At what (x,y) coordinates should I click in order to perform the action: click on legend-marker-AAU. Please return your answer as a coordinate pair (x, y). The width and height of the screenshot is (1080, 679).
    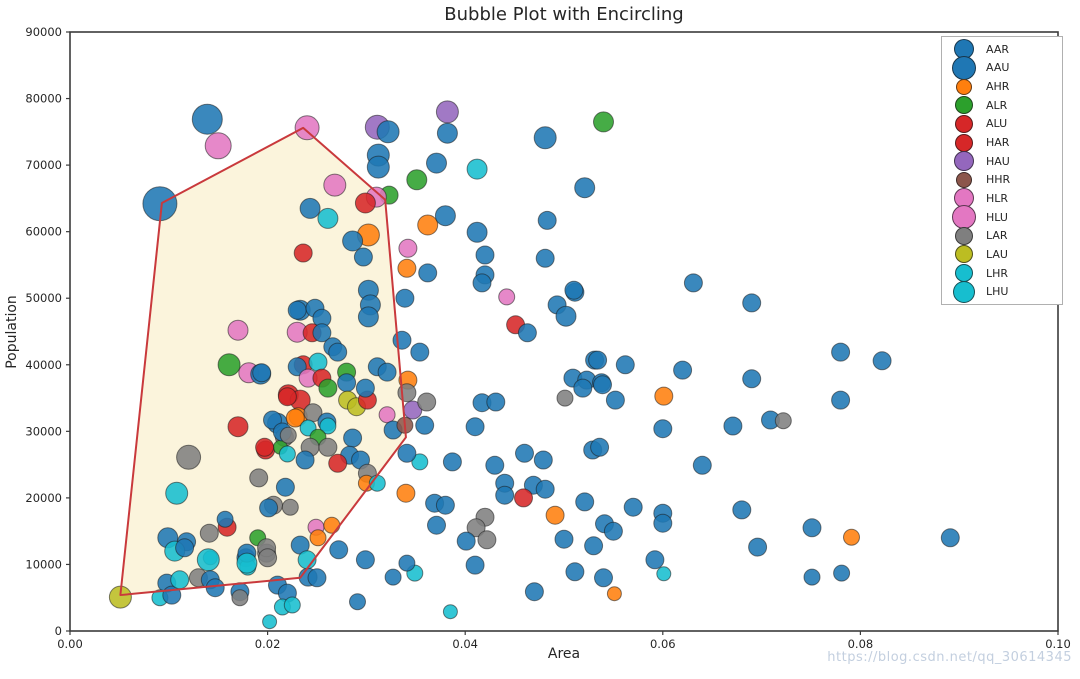
    Looking at the image, I should click on (964, 67).